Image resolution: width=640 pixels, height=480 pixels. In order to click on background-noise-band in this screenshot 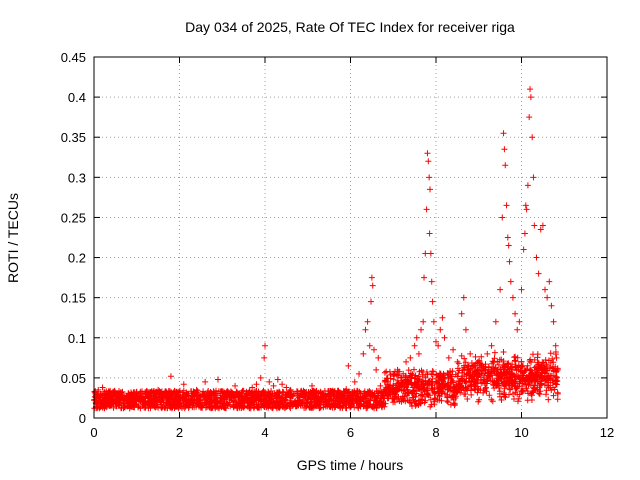, I will do `click(326, 380)`.